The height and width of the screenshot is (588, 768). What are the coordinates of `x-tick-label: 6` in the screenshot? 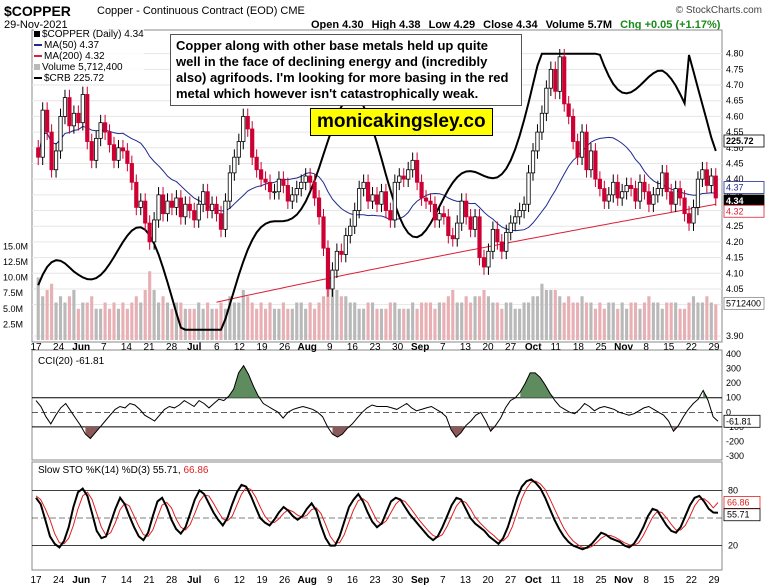 It's located at (217, 347).